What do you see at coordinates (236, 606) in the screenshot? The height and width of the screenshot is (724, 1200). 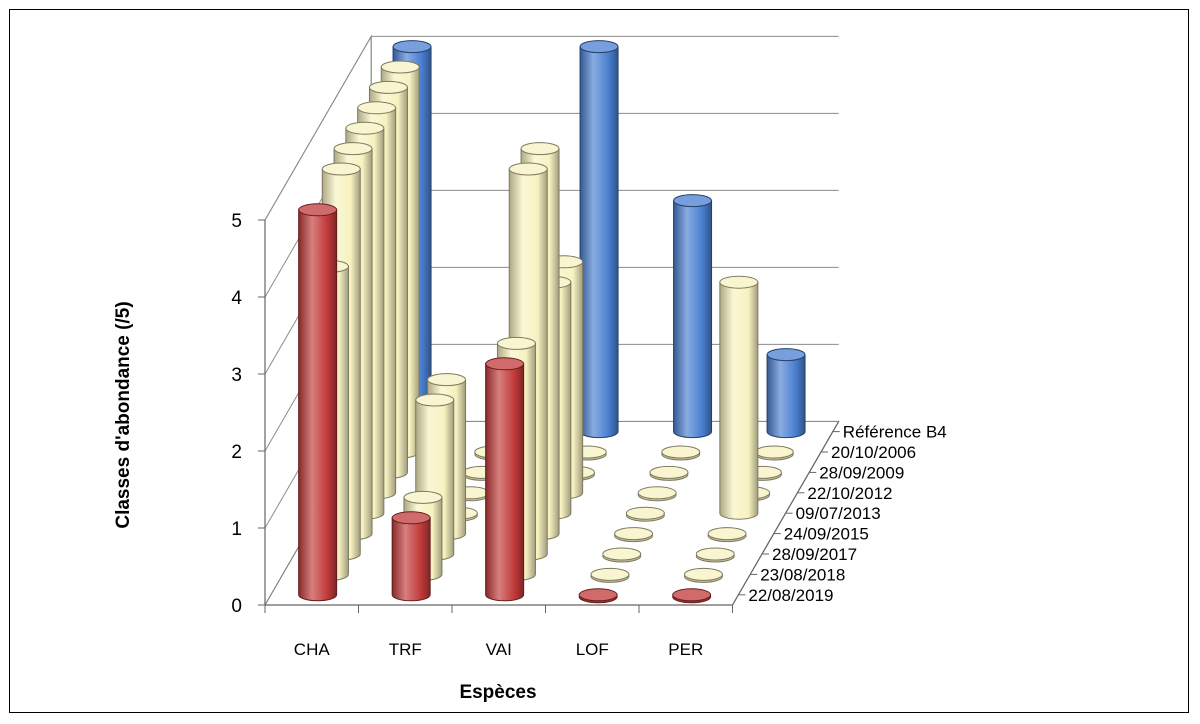 I see `y-tick-label: 0` at bounding box center [236, 606].